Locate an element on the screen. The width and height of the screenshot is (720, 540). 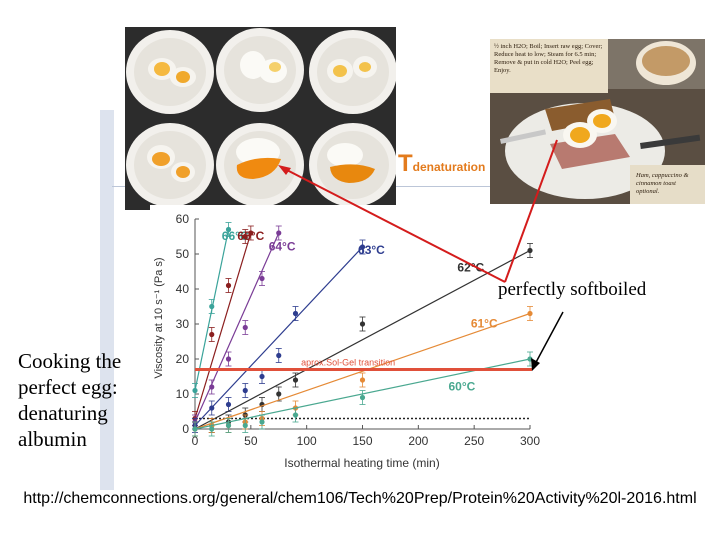
series-label: 66°C is located at coordinates (235, 236).